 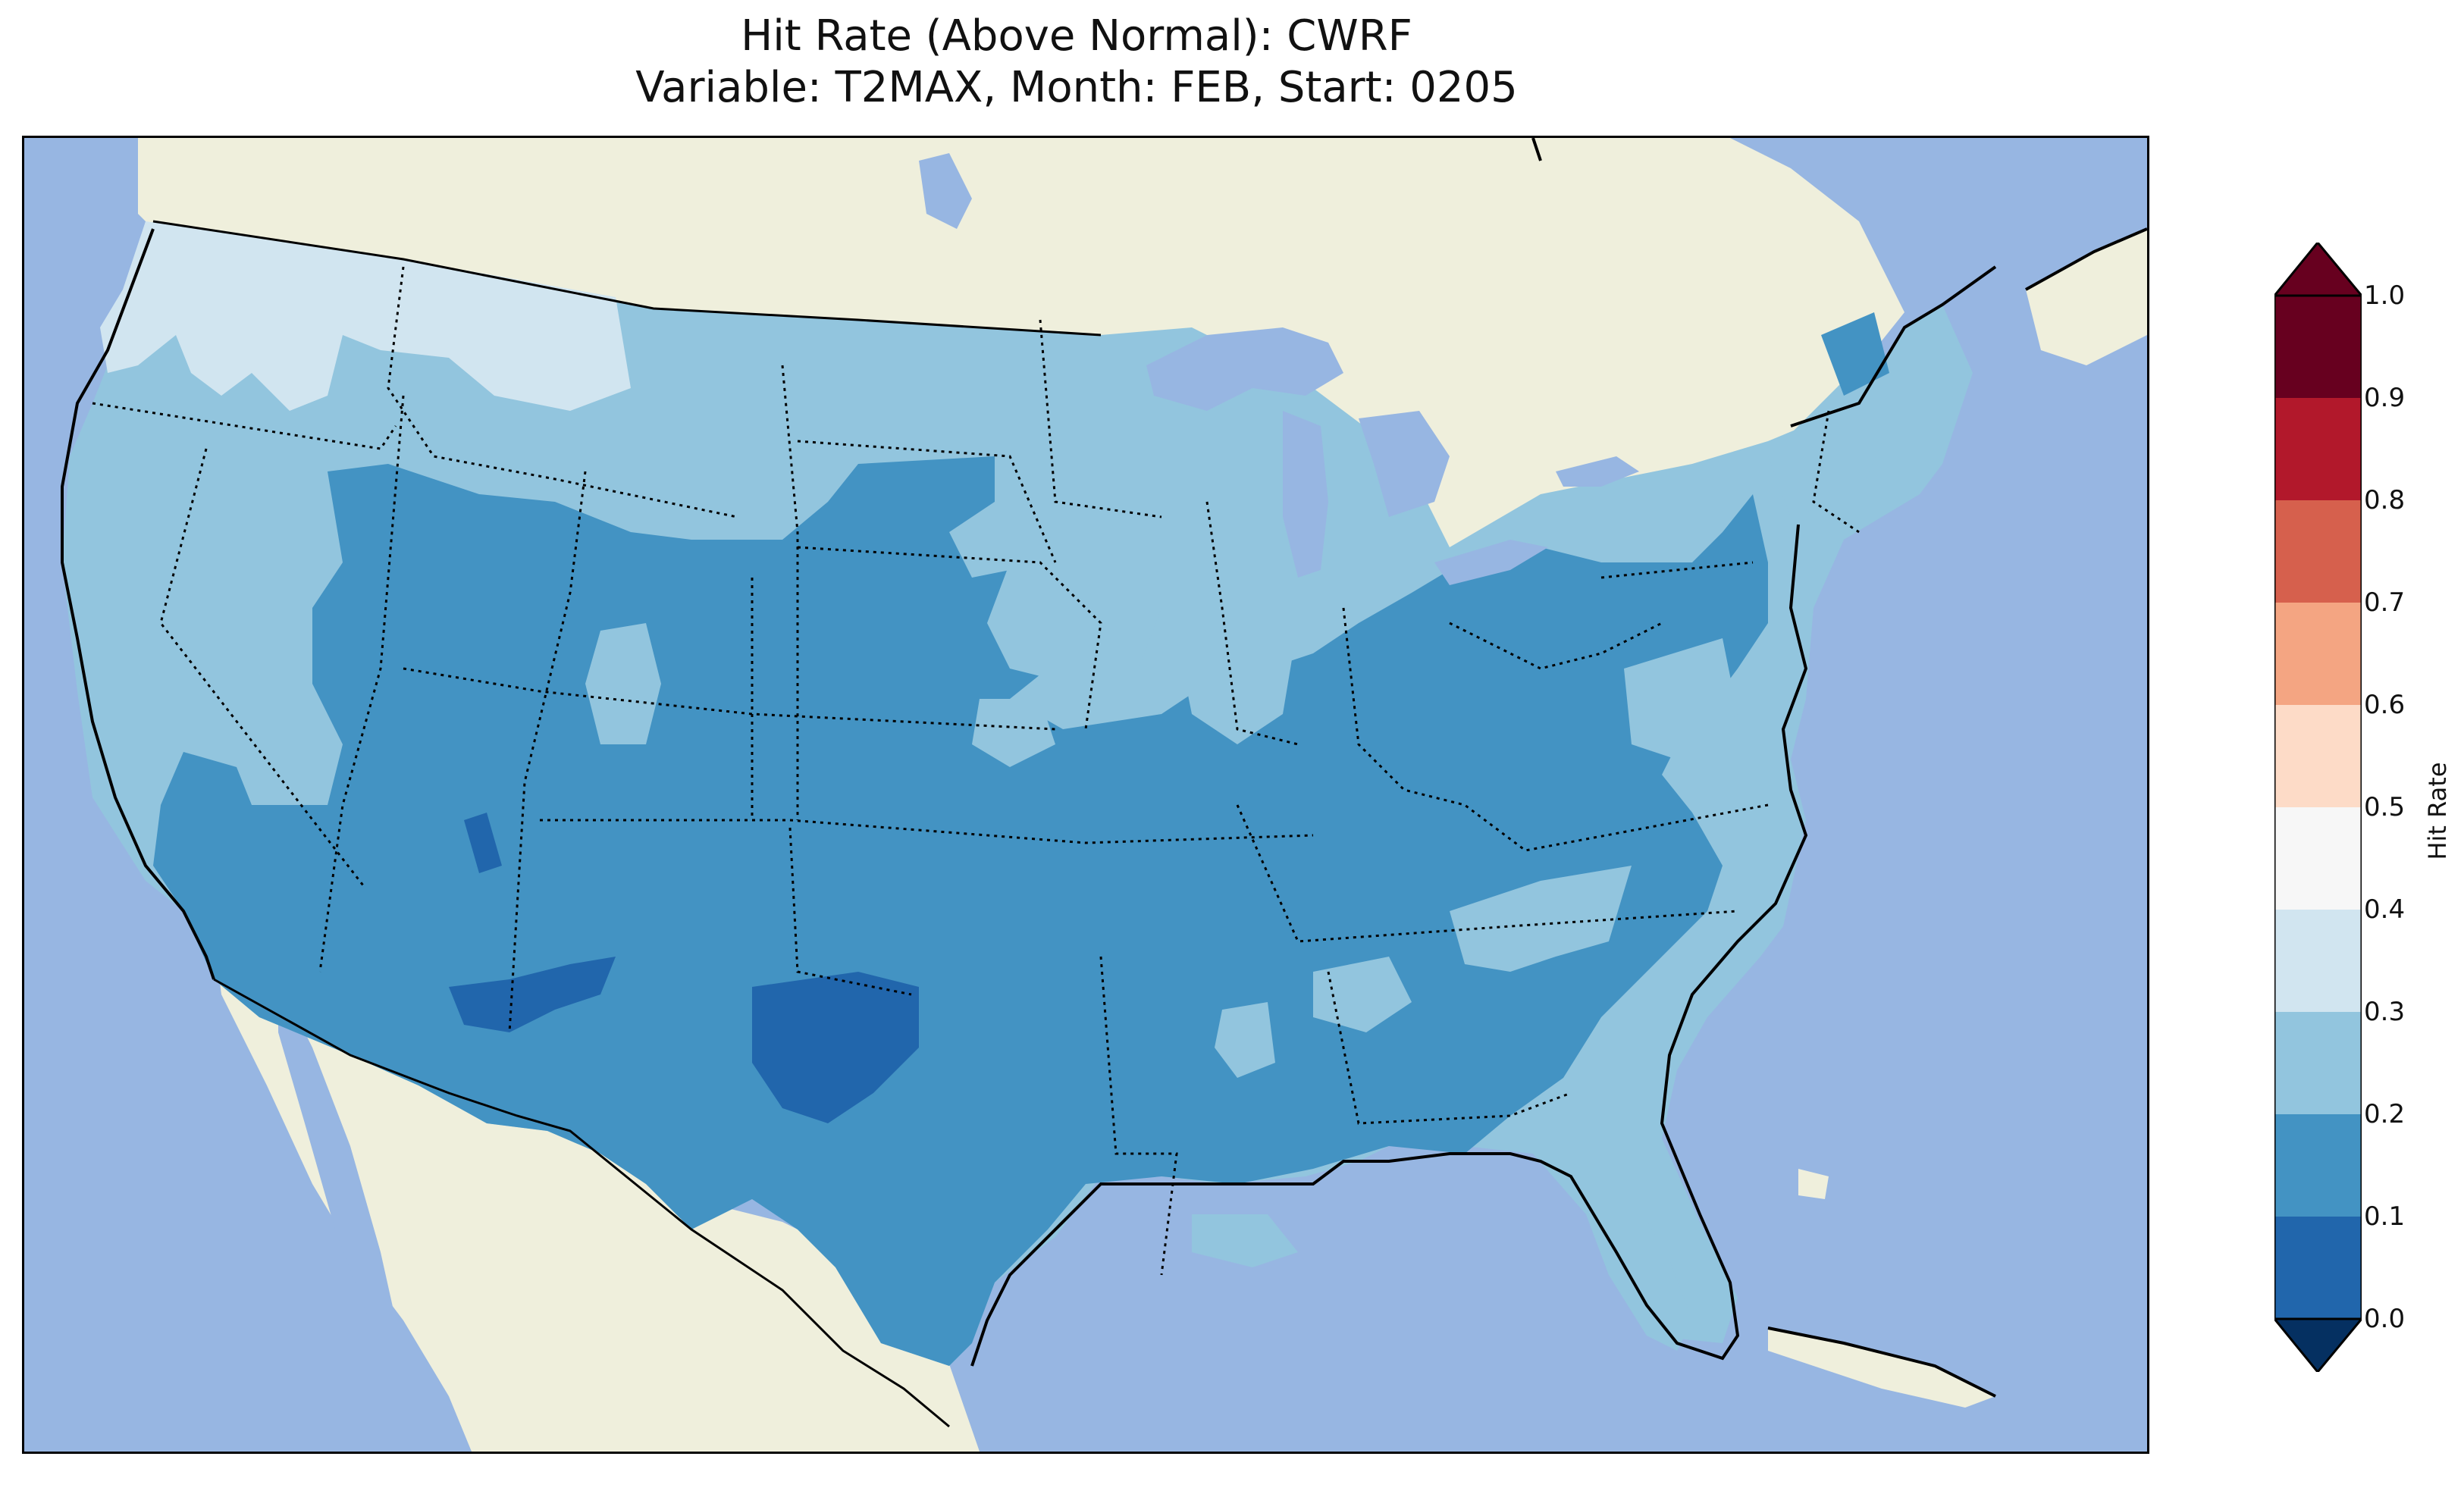 I want to click on hudson-bay-lakes, so click(x=946, y=191).